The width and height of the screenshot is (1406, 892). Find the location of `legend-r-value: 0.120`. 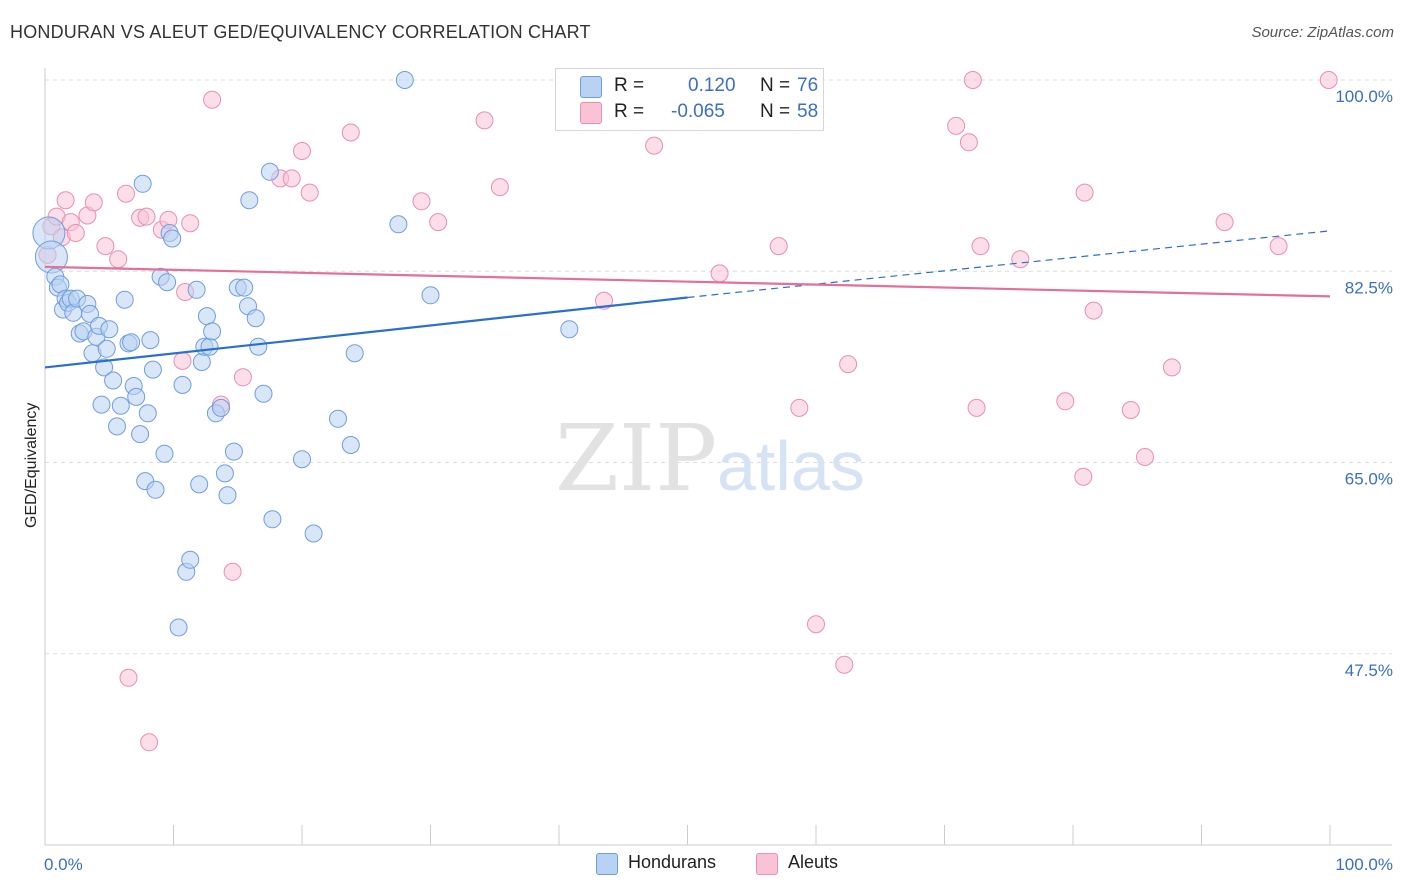

legend-r-value: 0.120 is located at coordinates (712, 85).